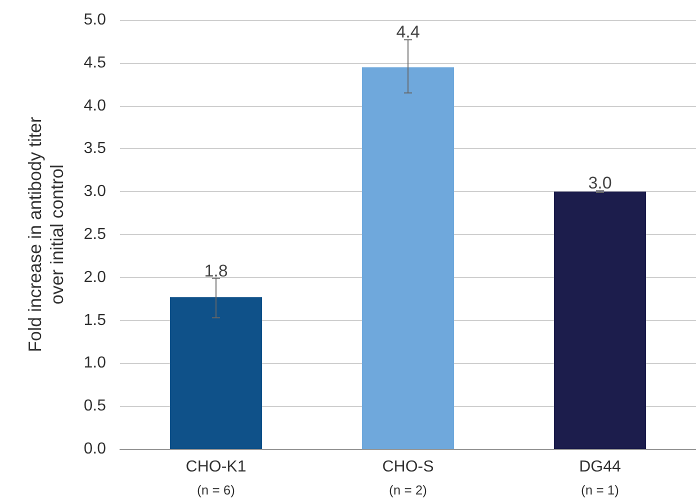 This screenshot has height=501, width=696. I want to click on y-tick-label: 3.0, so click(95, 191).